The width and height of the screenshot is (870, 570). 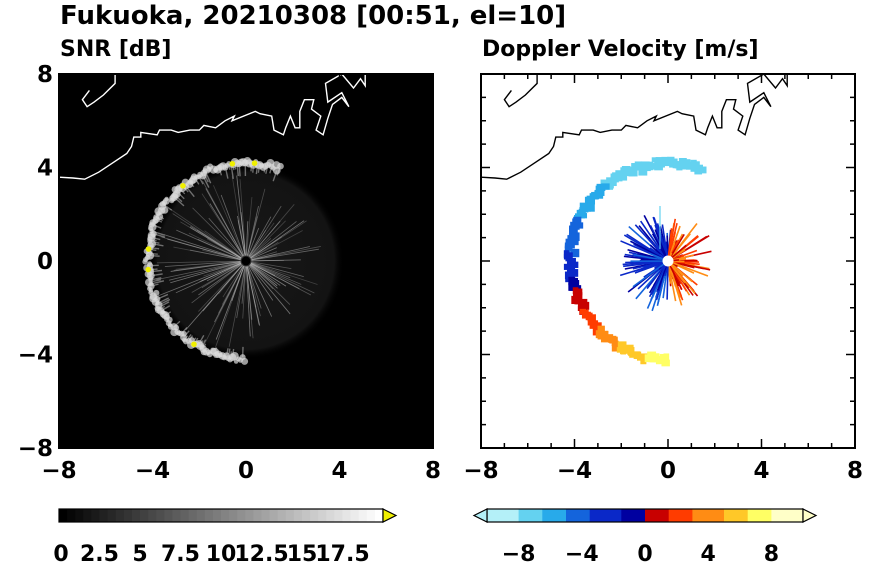 What do you see at coordinates (115, 49) in the screenshot?
I see `snr-panel-title: SNR [dB]` at bounding box center [115, 49].